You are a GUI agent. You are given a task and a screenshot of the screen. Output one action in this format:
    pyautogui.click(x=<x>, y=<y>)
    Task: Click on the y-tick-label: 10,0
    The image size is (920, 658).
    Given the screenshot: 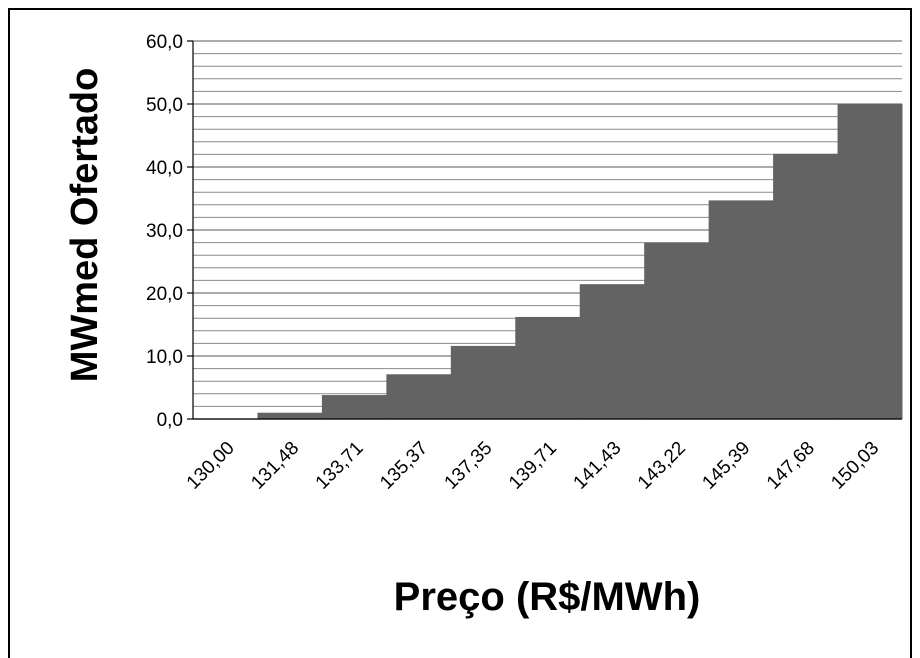 What is the action you would take?
    pyautogui.click(x=164, y=357)
    